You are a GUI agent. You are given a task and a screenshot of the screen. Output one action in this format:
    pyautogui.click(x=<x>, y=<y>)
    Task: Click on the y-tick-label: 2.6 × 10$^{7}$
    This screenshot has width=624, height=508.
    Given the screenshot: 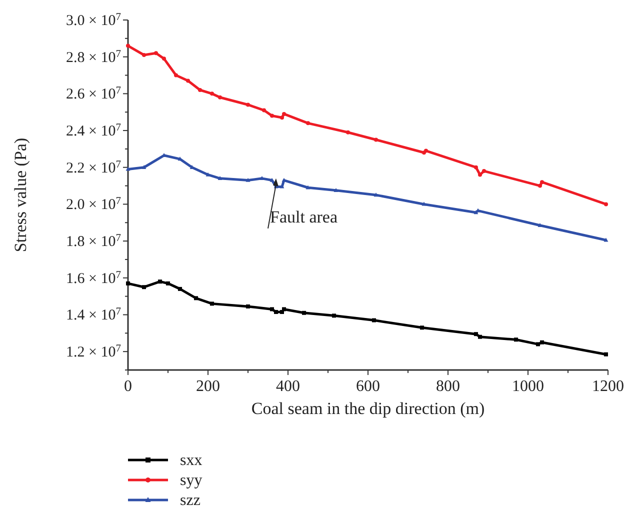 What is the action you would take?
    pyautogui.click(x=93, y=94)
    